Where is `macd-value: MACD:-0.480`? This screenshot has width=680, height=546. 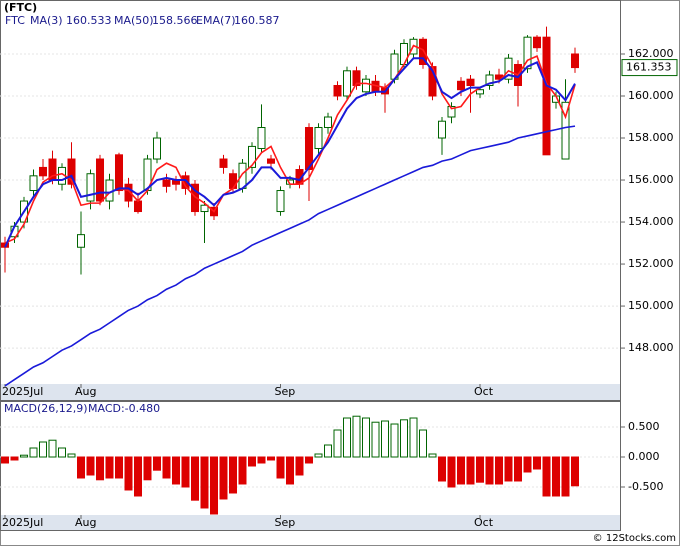
macd-value: MACD:-0.480 is located at coordinates (124, 408).